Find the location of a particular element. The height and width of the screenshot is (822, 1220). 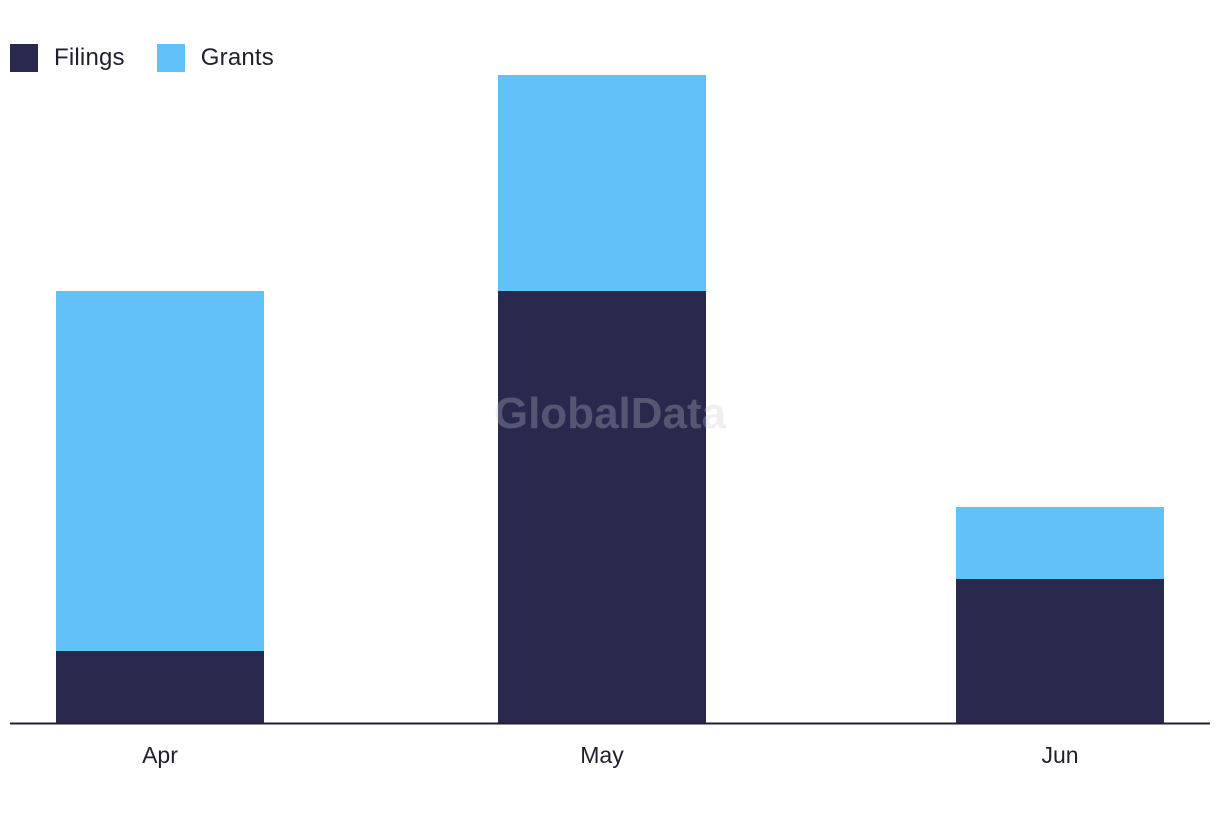

bar-grants-jun is located at coordinates (1060, 543).